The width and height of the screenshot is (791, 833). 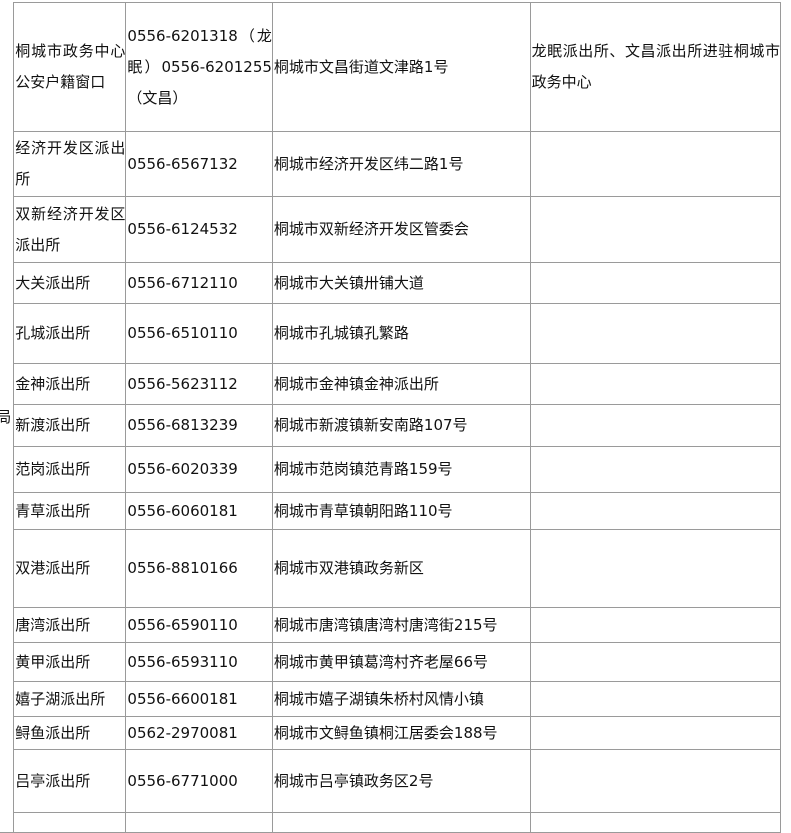 What do you see at coordinates (70, 662) in the screenshot?
I see `cell-name: 黄甲派出所` at bounding box center [70, 662].